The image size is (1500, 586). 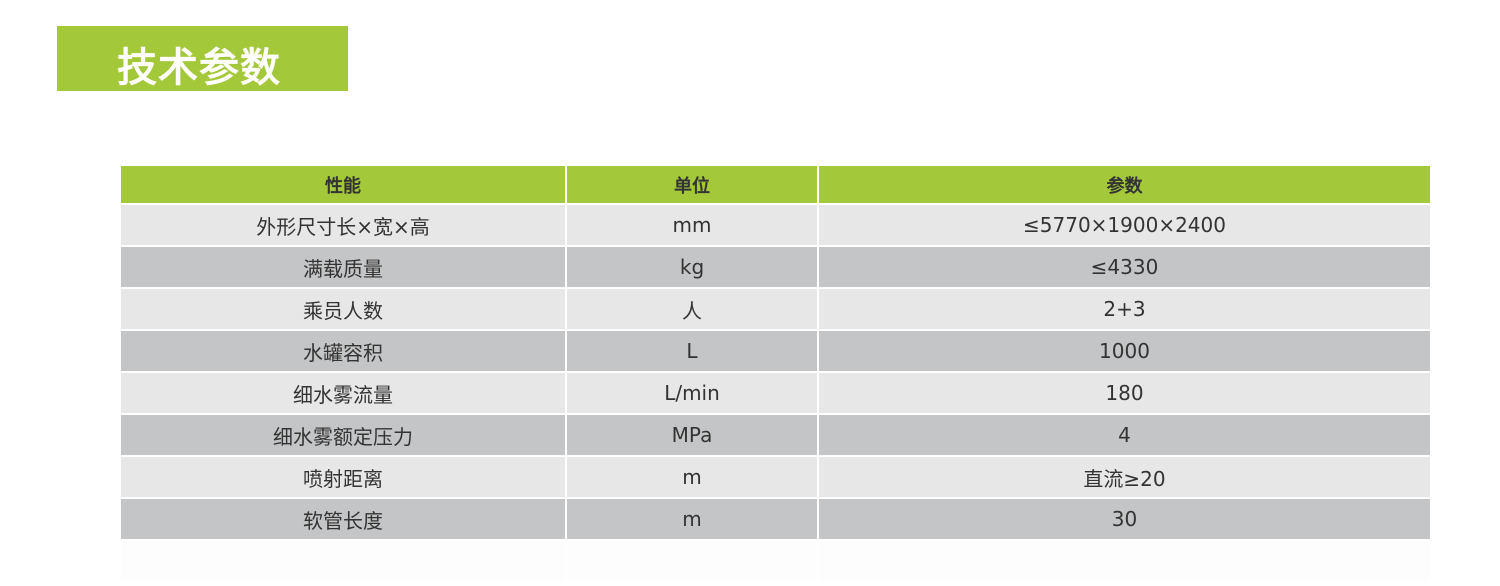 What do you see at coordinates (343, 519) in the screenshot?
I see `performance-cell: 软管长度` at bounding box center [343, 519].